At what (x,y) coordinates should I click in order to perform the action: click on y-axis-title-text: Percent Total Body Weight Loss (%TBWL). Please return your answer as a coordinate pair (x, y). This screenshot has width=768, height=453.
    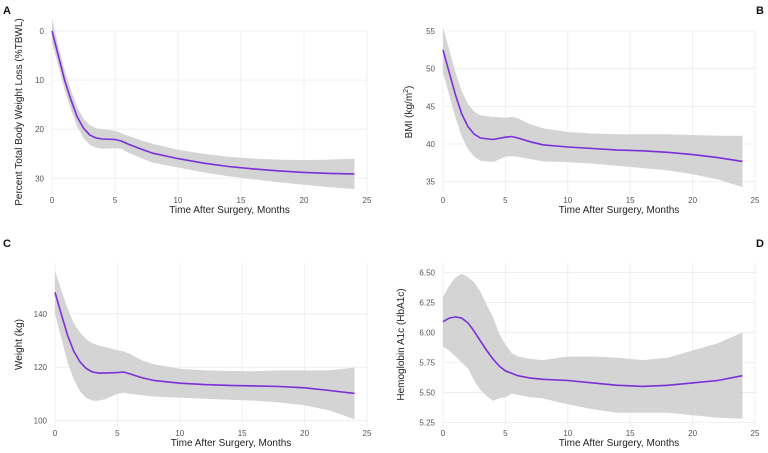
    Looking at the image, I should click on (19, 112).